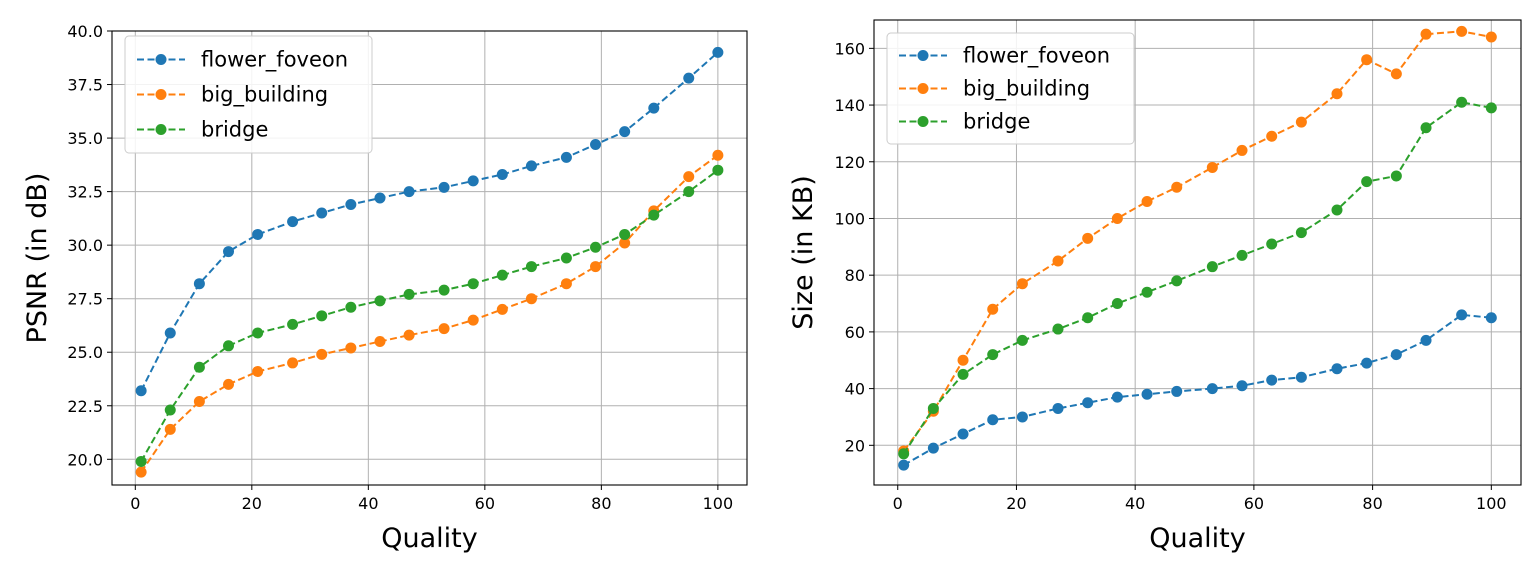  Describe the element at coordinates (923, 121) in the screenshot. I see `legend-marker-bridge` at that location.